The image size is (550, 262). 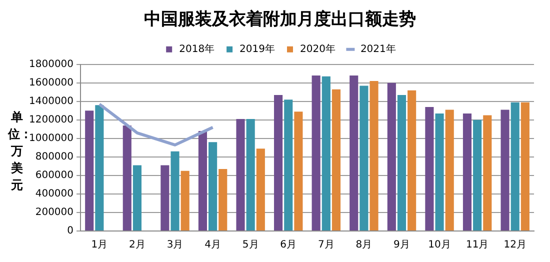 I want to click on y-tick-label: 400000, so click(x=54, y=194).